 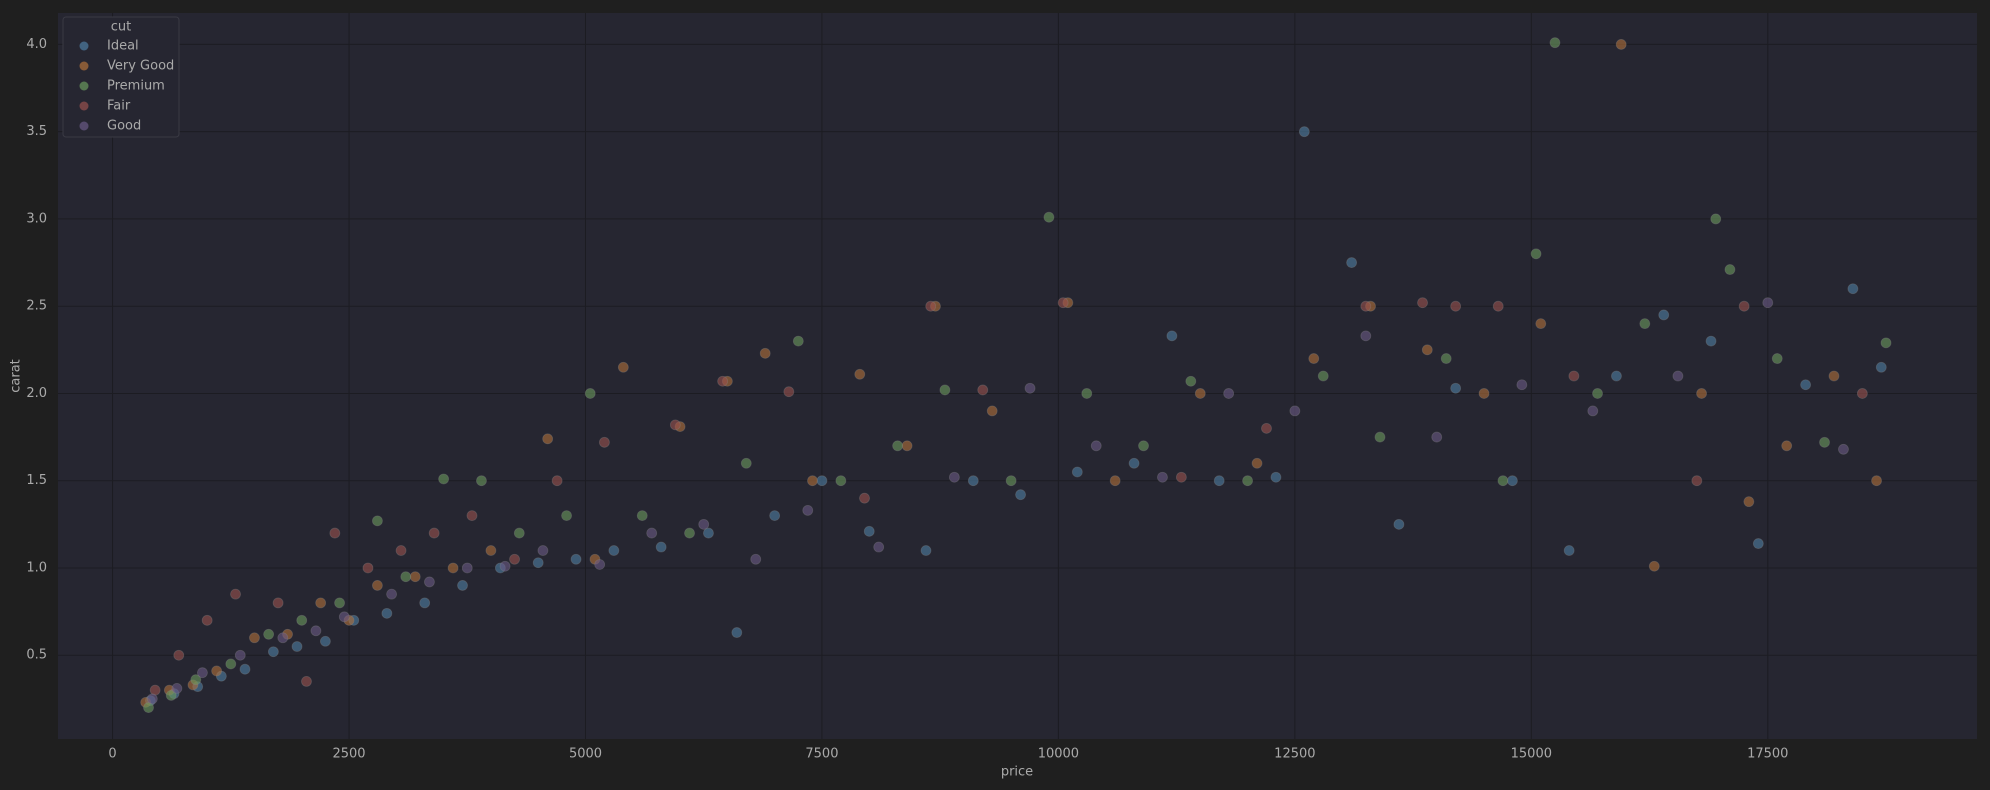 What do you see at coordinates (36, 306) in the screenshot?
I see `y-tick-label: 2.5` at bounding box center [36, 306].